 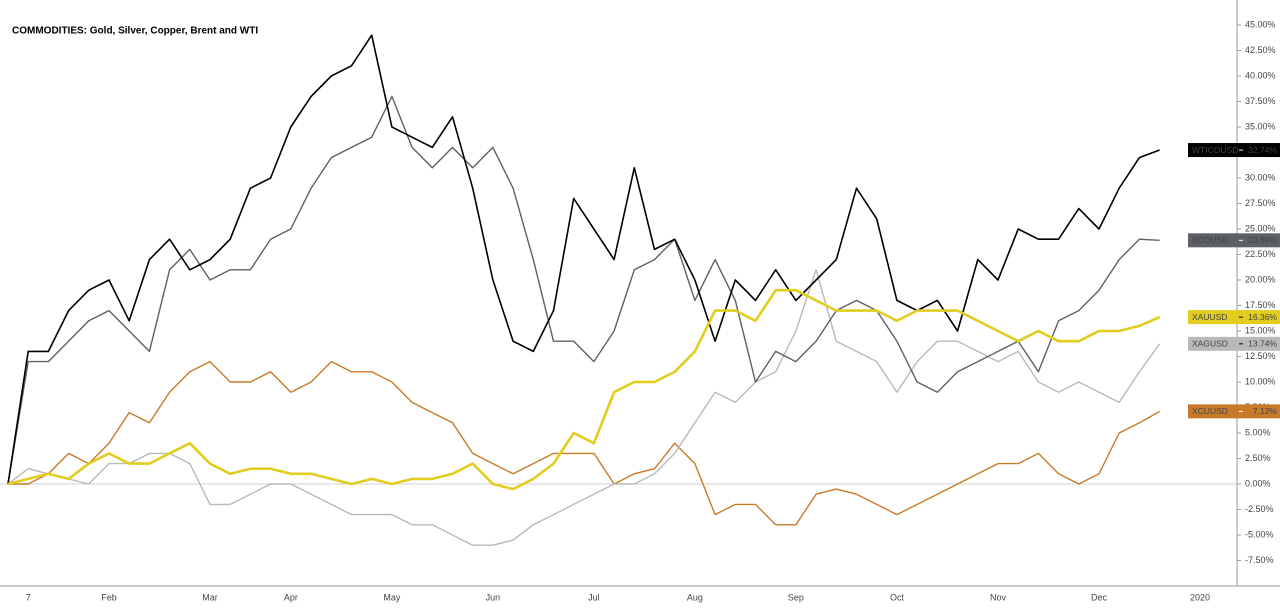 I want to click on y-tick-label: 20.00%, so click(x=1260, y=279).